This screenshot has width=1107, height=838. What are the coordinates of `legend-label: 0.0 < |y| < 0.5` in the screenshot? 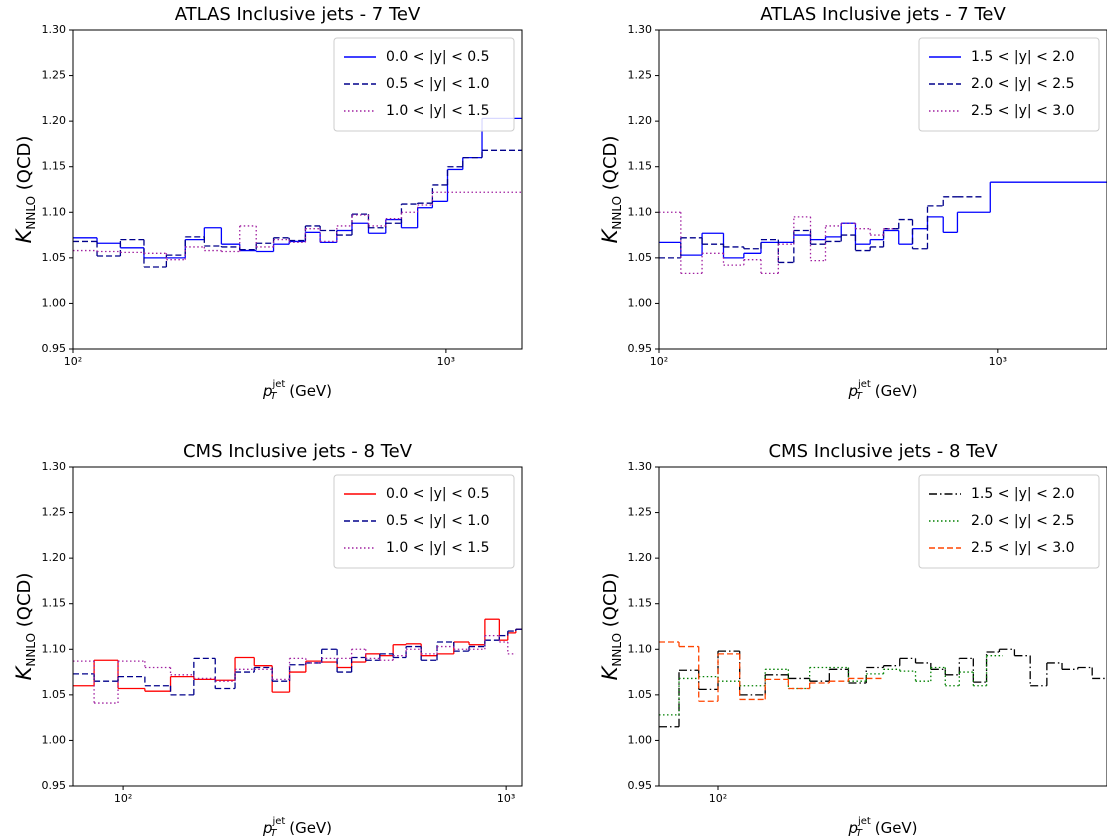 It's located at (438, 57).